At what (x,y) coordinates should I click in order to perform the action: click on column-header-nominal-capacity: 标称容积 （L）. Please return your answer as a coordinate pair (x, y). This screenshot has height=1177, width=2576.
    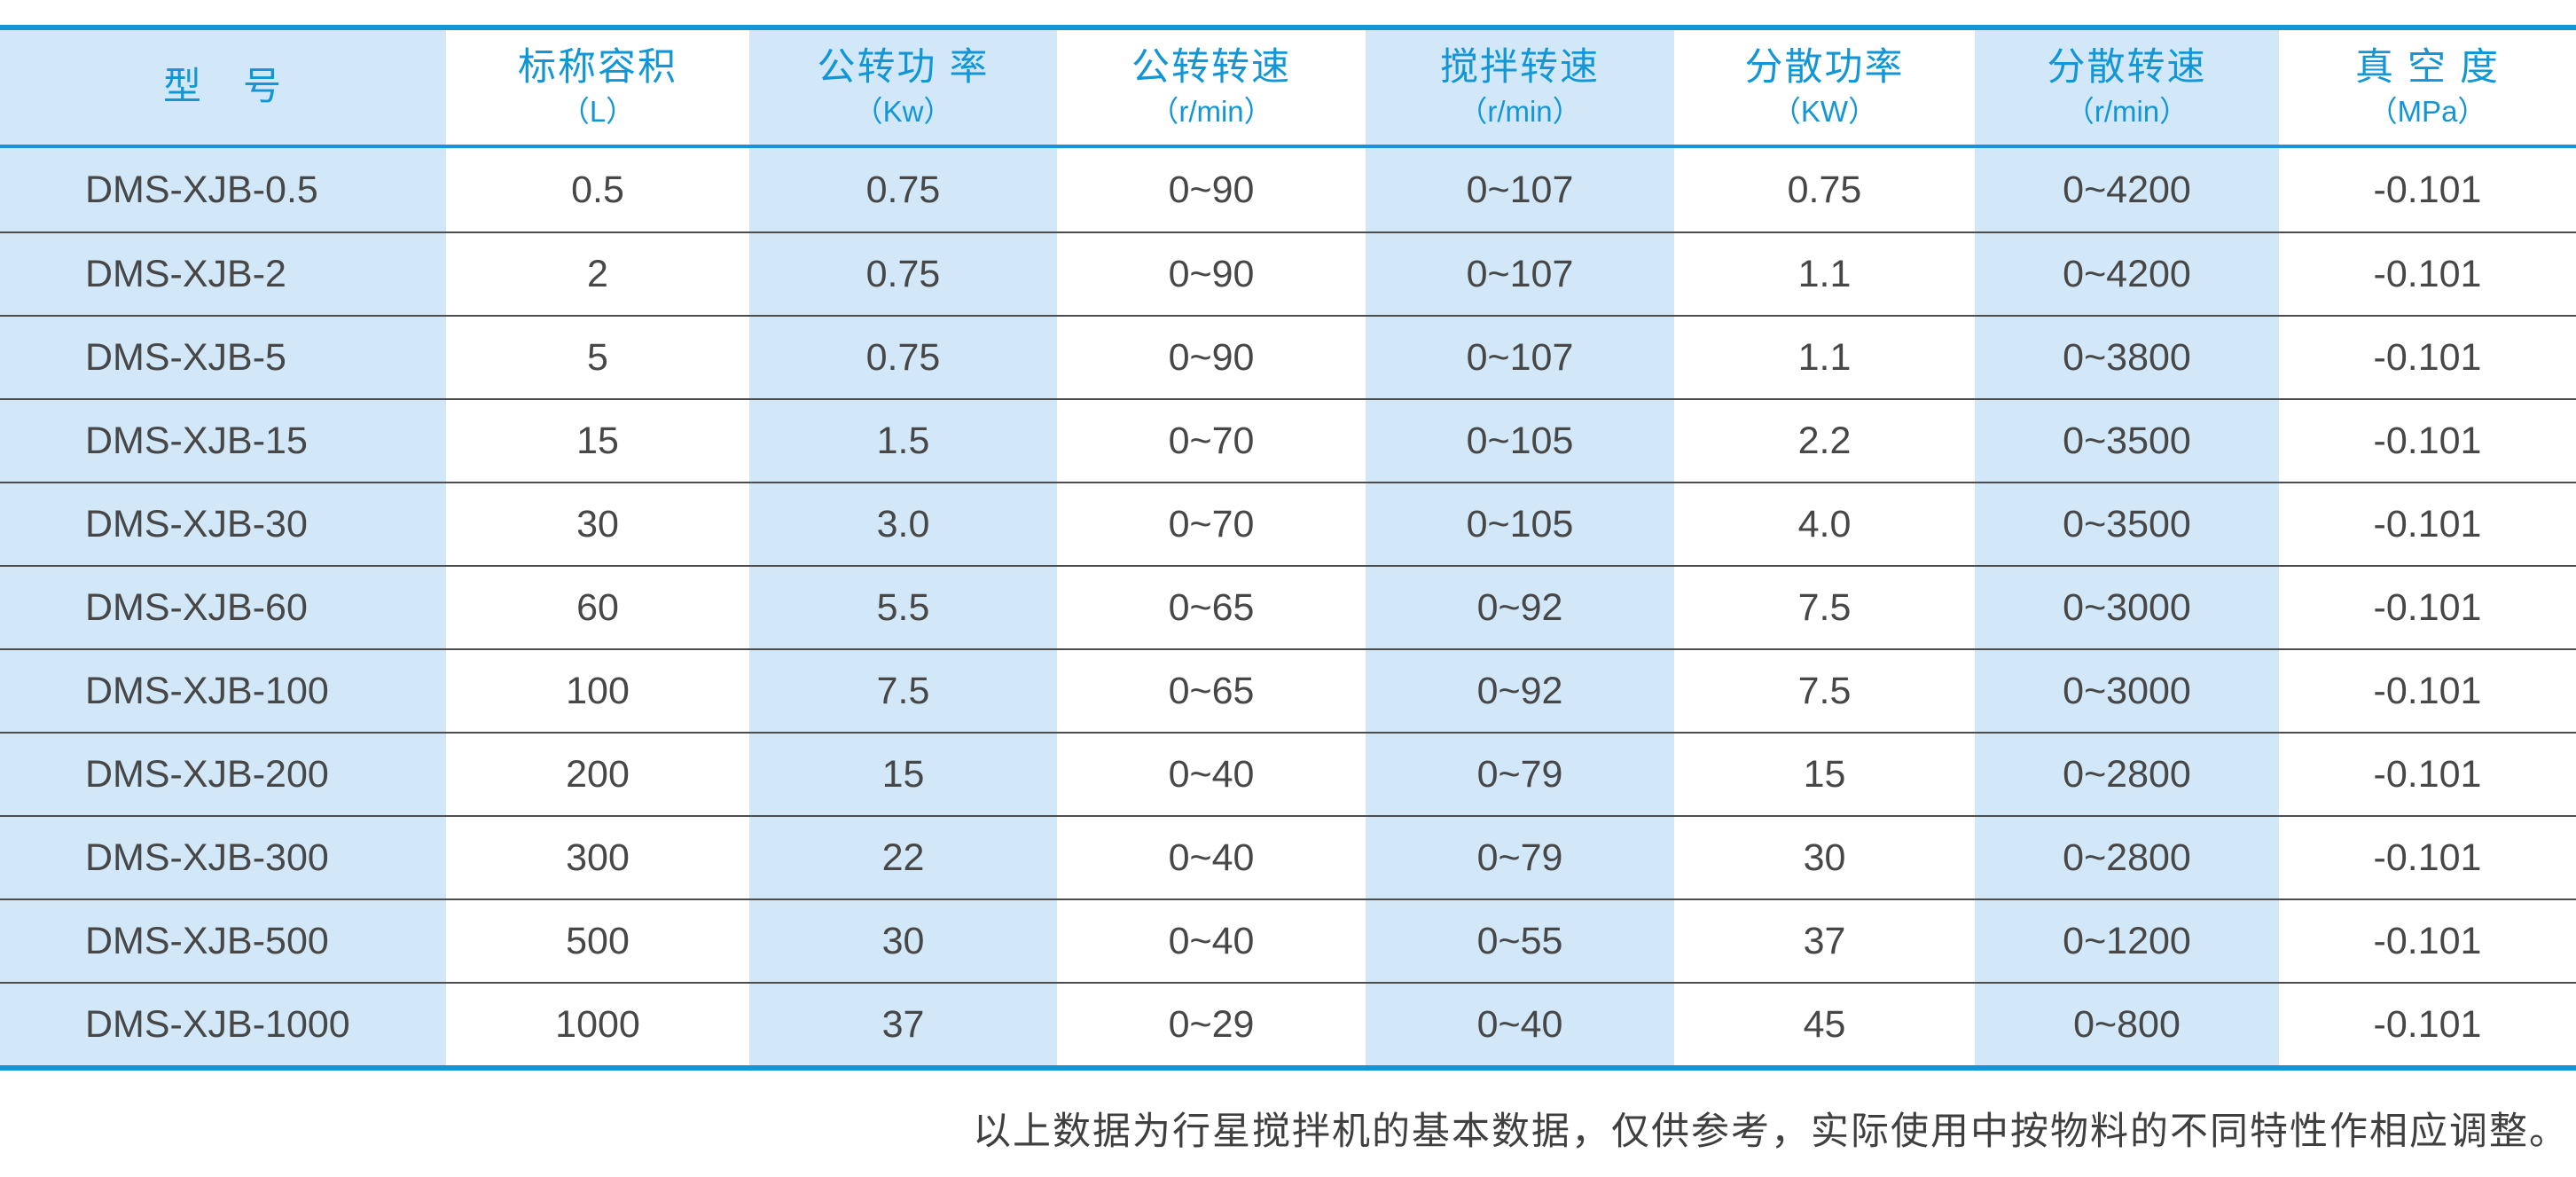
    Looking at the image, I should click on (597, 87).